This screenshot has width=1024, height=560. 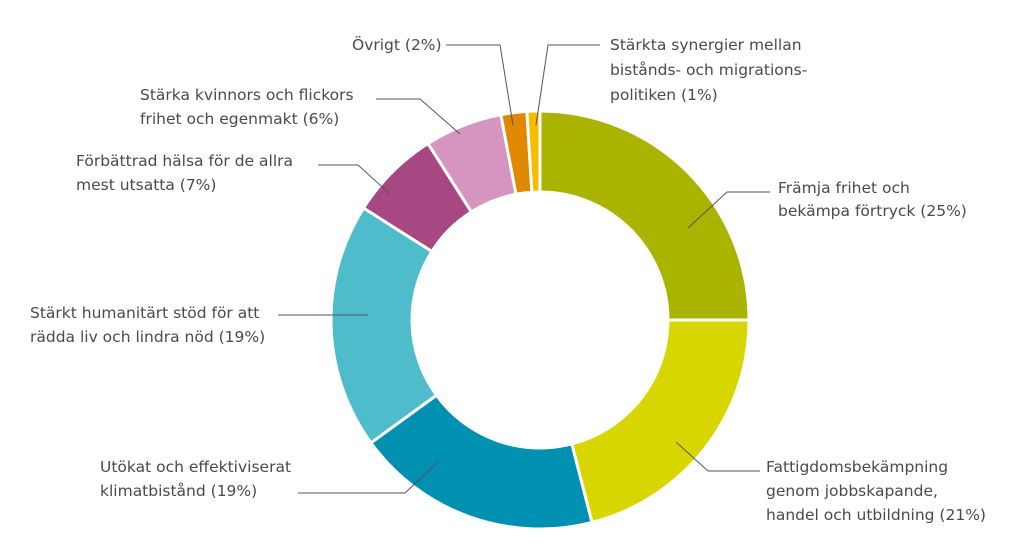 I want to click on slice-label: Stärkta synergier mellan, so click(x=706, y=45).